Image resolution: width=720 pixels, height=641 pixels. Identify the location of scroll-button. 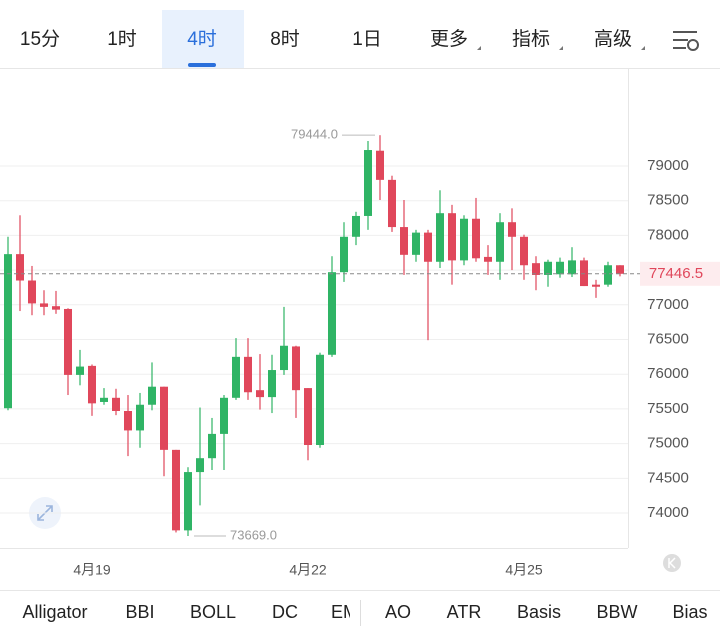
(672, 563).